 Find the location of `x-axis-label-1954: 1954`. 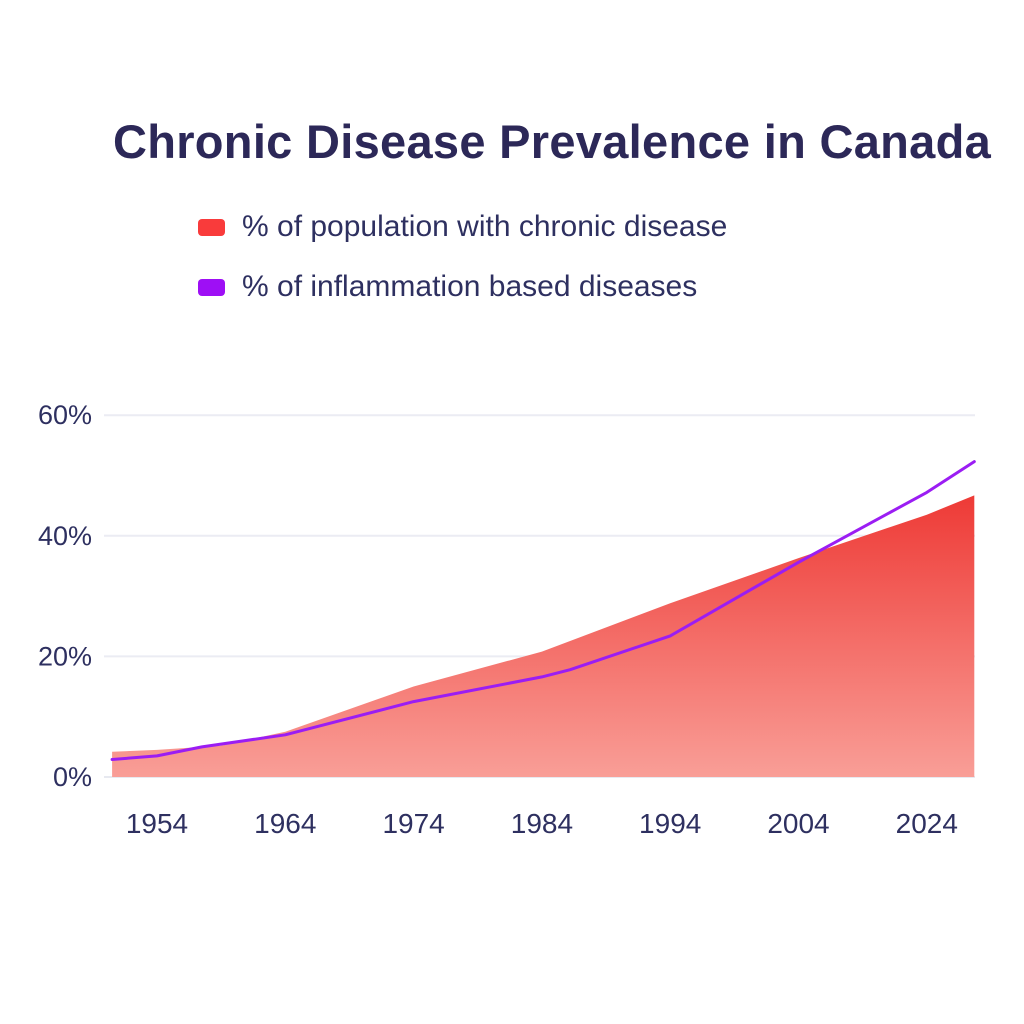

x-axis-label-1954: 1954 is located at coordinates (157, 823).